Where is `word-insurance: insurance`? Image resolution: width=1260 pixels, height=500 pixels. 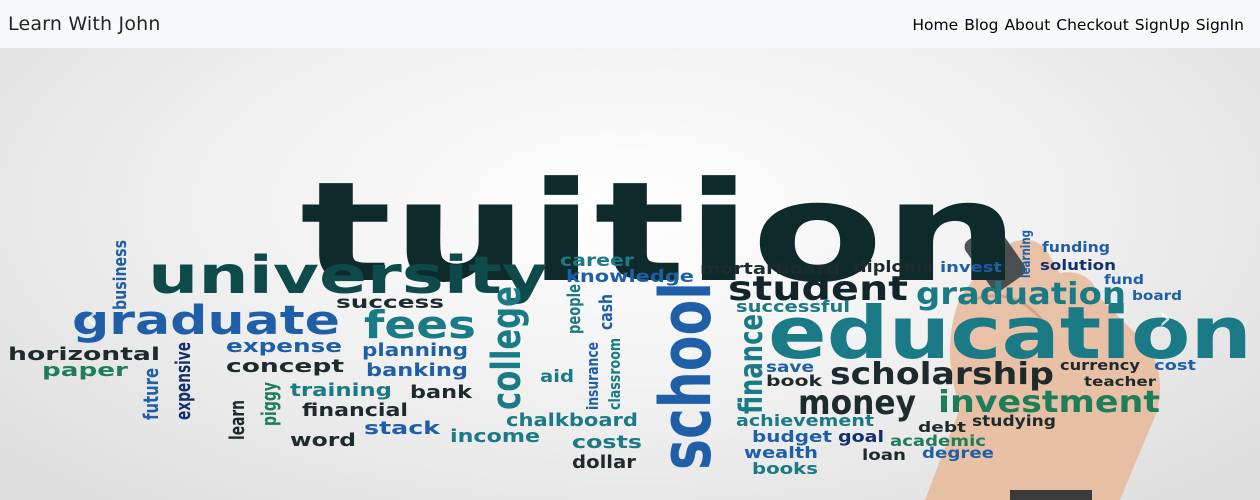 word-insurance: insurance is located at coordinates (592, 376).